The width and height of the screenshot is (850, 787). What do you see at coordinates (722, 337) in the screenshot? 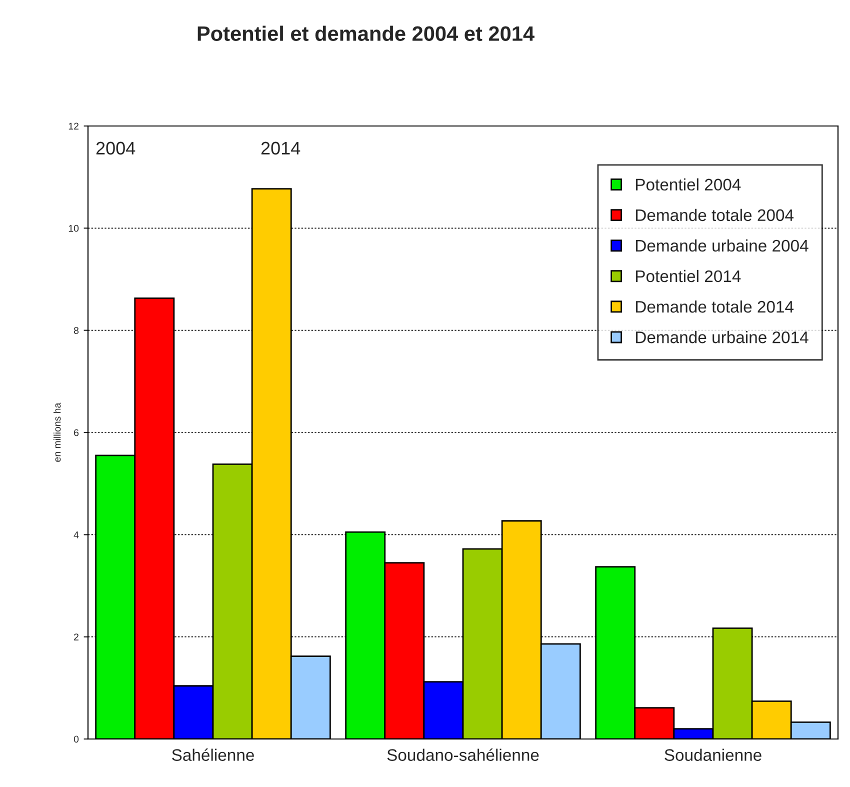
I see `legend-label: Demande urbaine 2014` at bounding box center [722, 337].